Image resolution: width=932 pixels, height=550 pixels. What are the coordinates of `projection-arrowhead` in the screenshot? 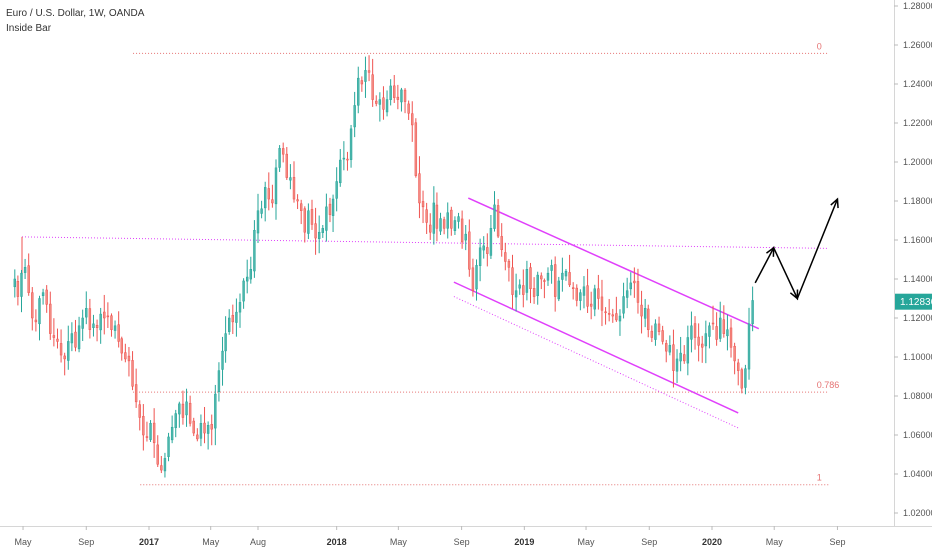 It's located at (770, 251).